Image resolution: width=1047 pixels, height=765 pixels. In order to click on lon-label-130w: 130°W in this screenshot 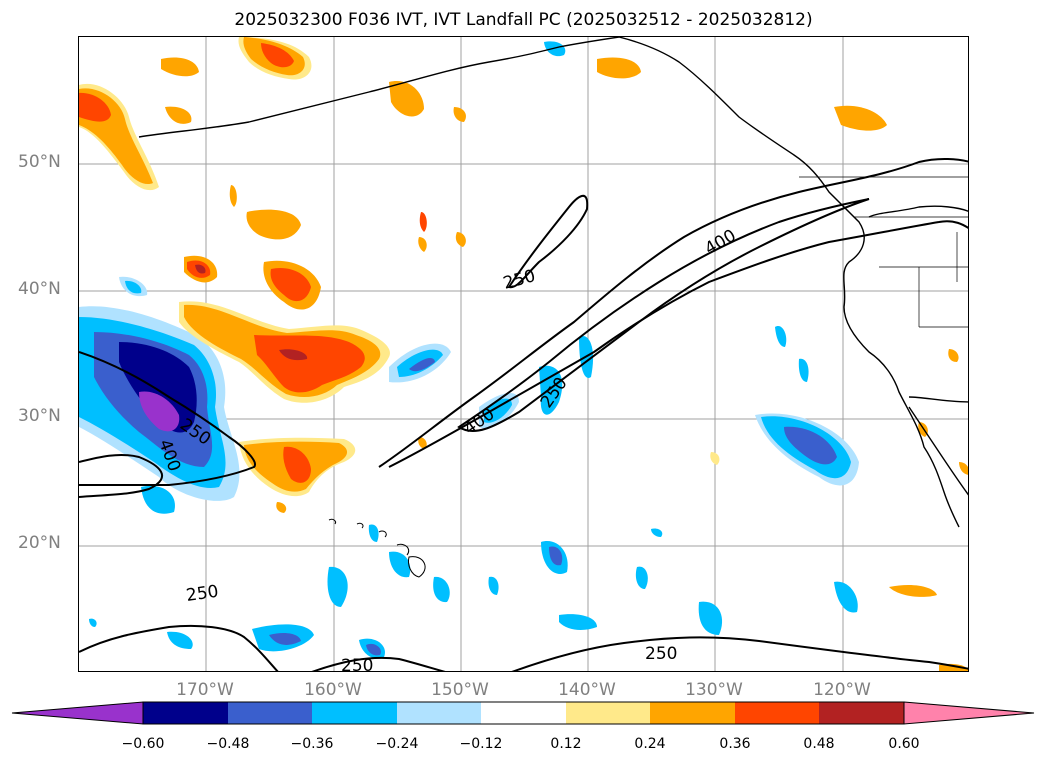, I will do `click(714, 690)`.